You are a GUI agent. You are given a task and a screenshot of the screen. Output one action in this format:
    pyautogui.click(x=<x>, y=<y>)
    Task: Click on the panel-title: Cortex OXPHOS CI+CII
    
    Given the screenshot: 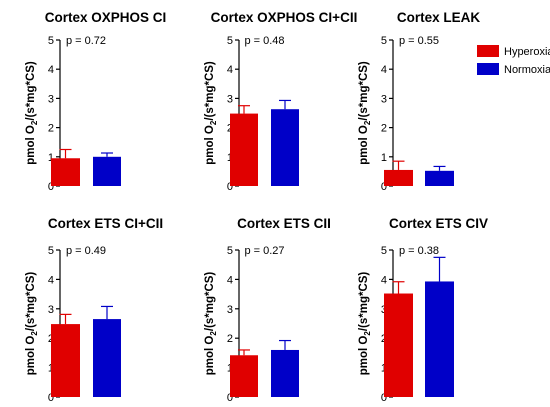 What is the action you would take?
    pyautogui.click(x=284, y=17)
    